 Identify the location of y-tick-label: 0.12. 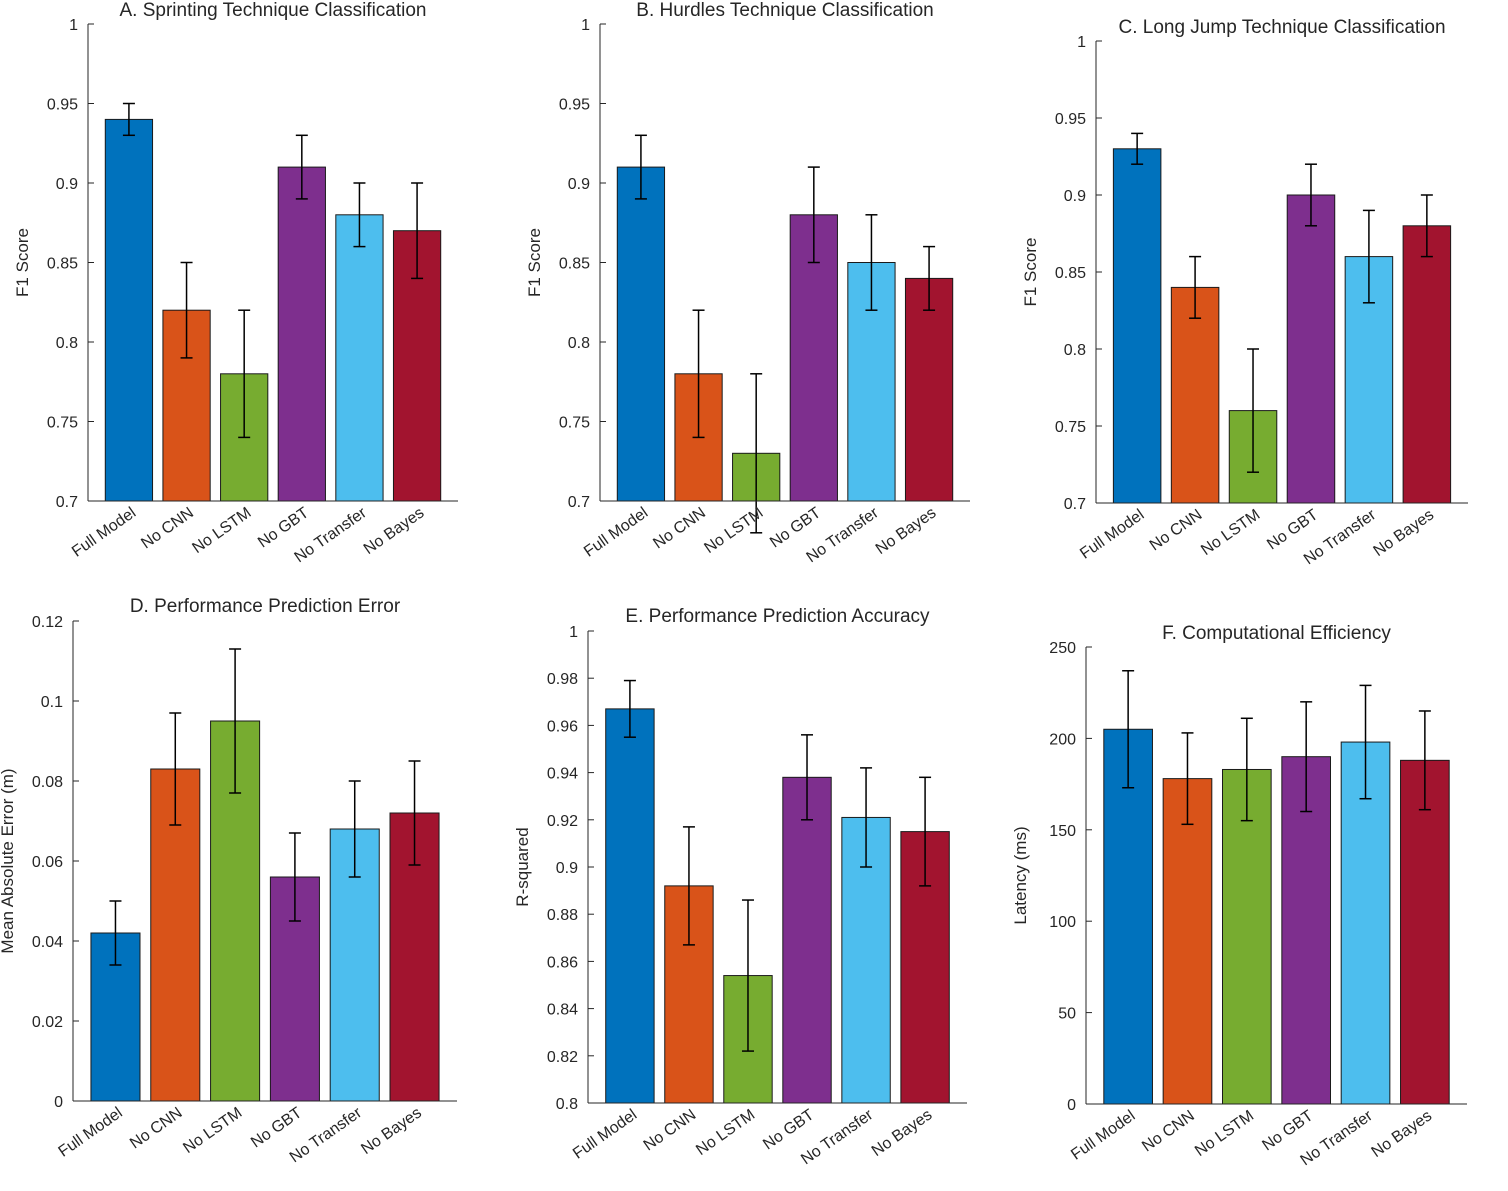
(47, 622).